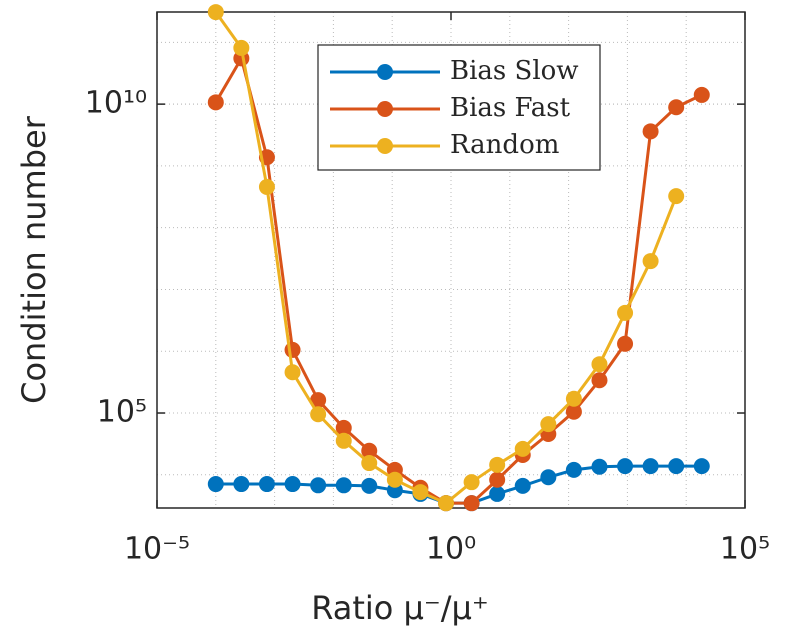  What do you see at coordinates (451, 549) in the screenshot?
I see `x-tick-label: 10⁰` at bounding box center [451, 549].